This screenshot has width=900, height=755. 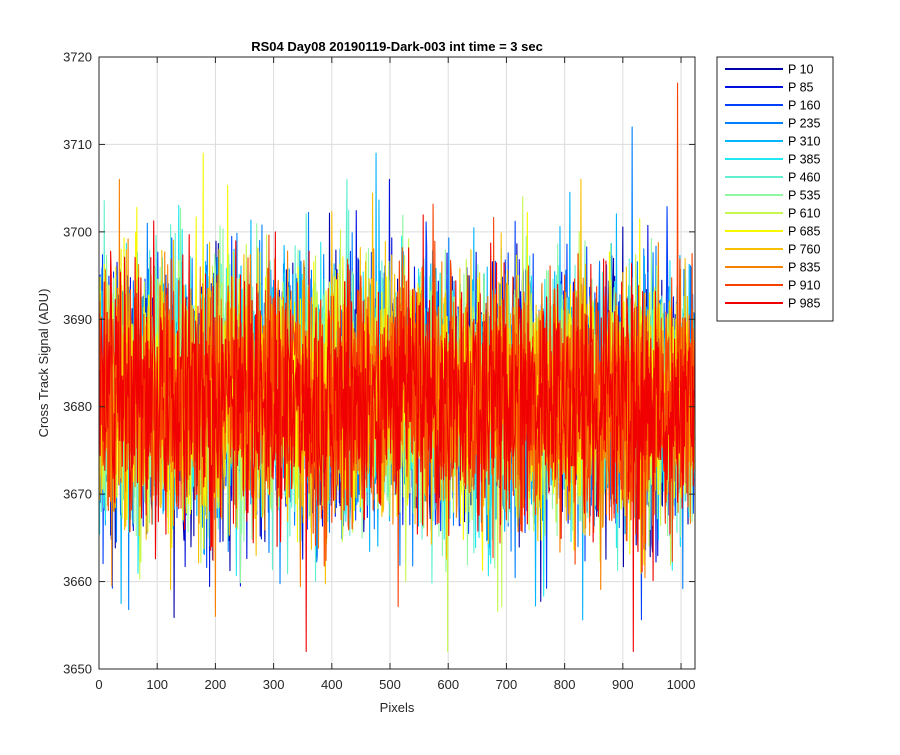 I want to click on legend-entry-label: P 610, so click(x=804, y=214).